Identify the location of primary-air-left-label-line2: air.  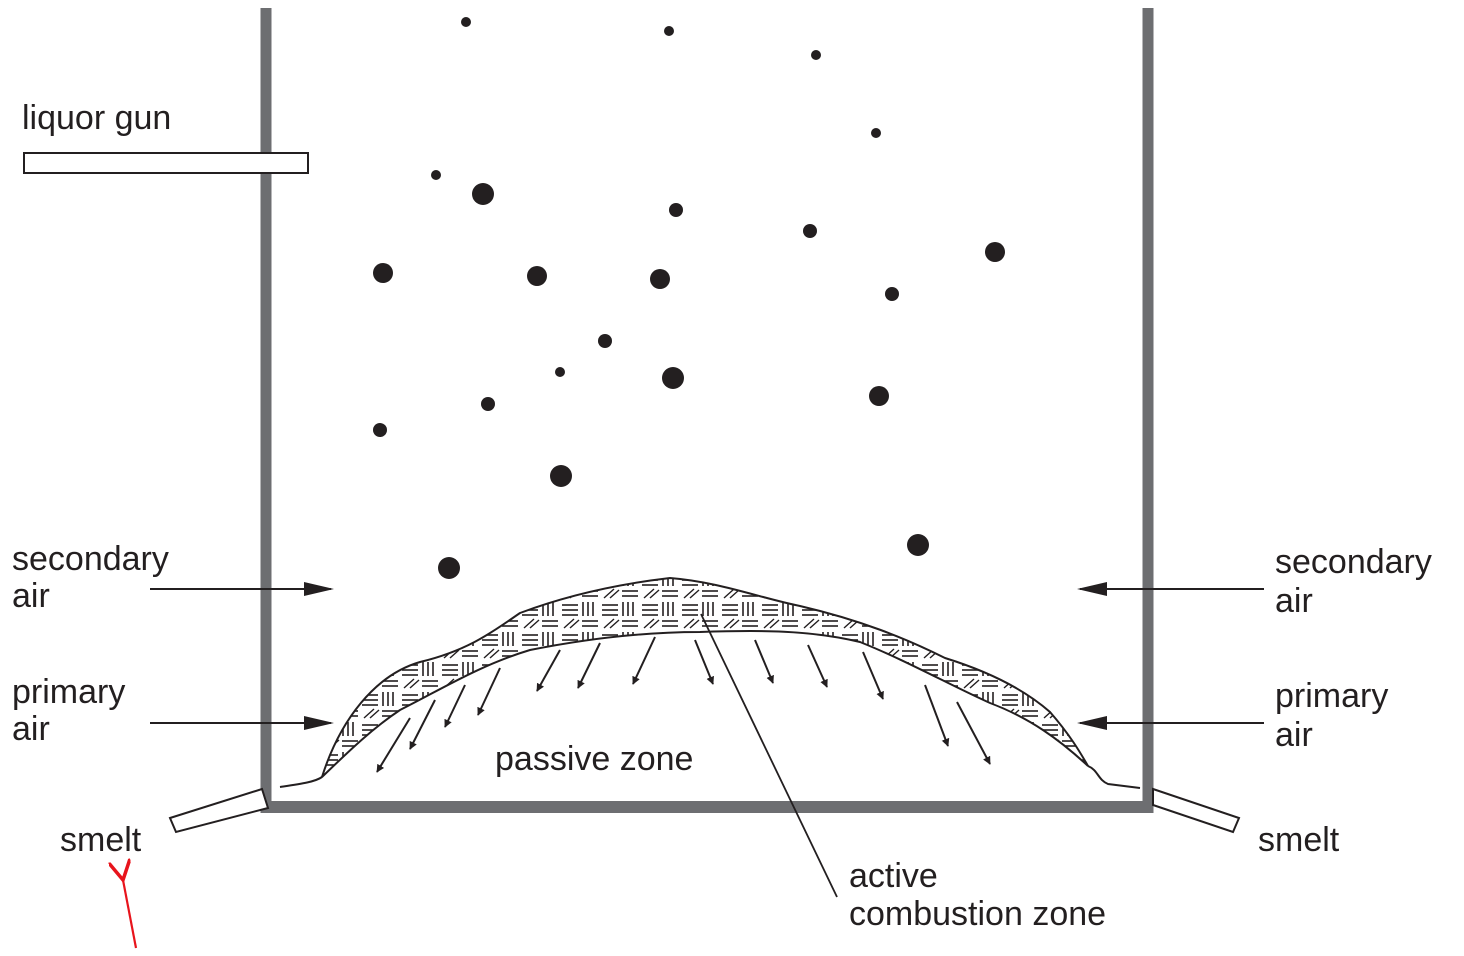
(31, 729).